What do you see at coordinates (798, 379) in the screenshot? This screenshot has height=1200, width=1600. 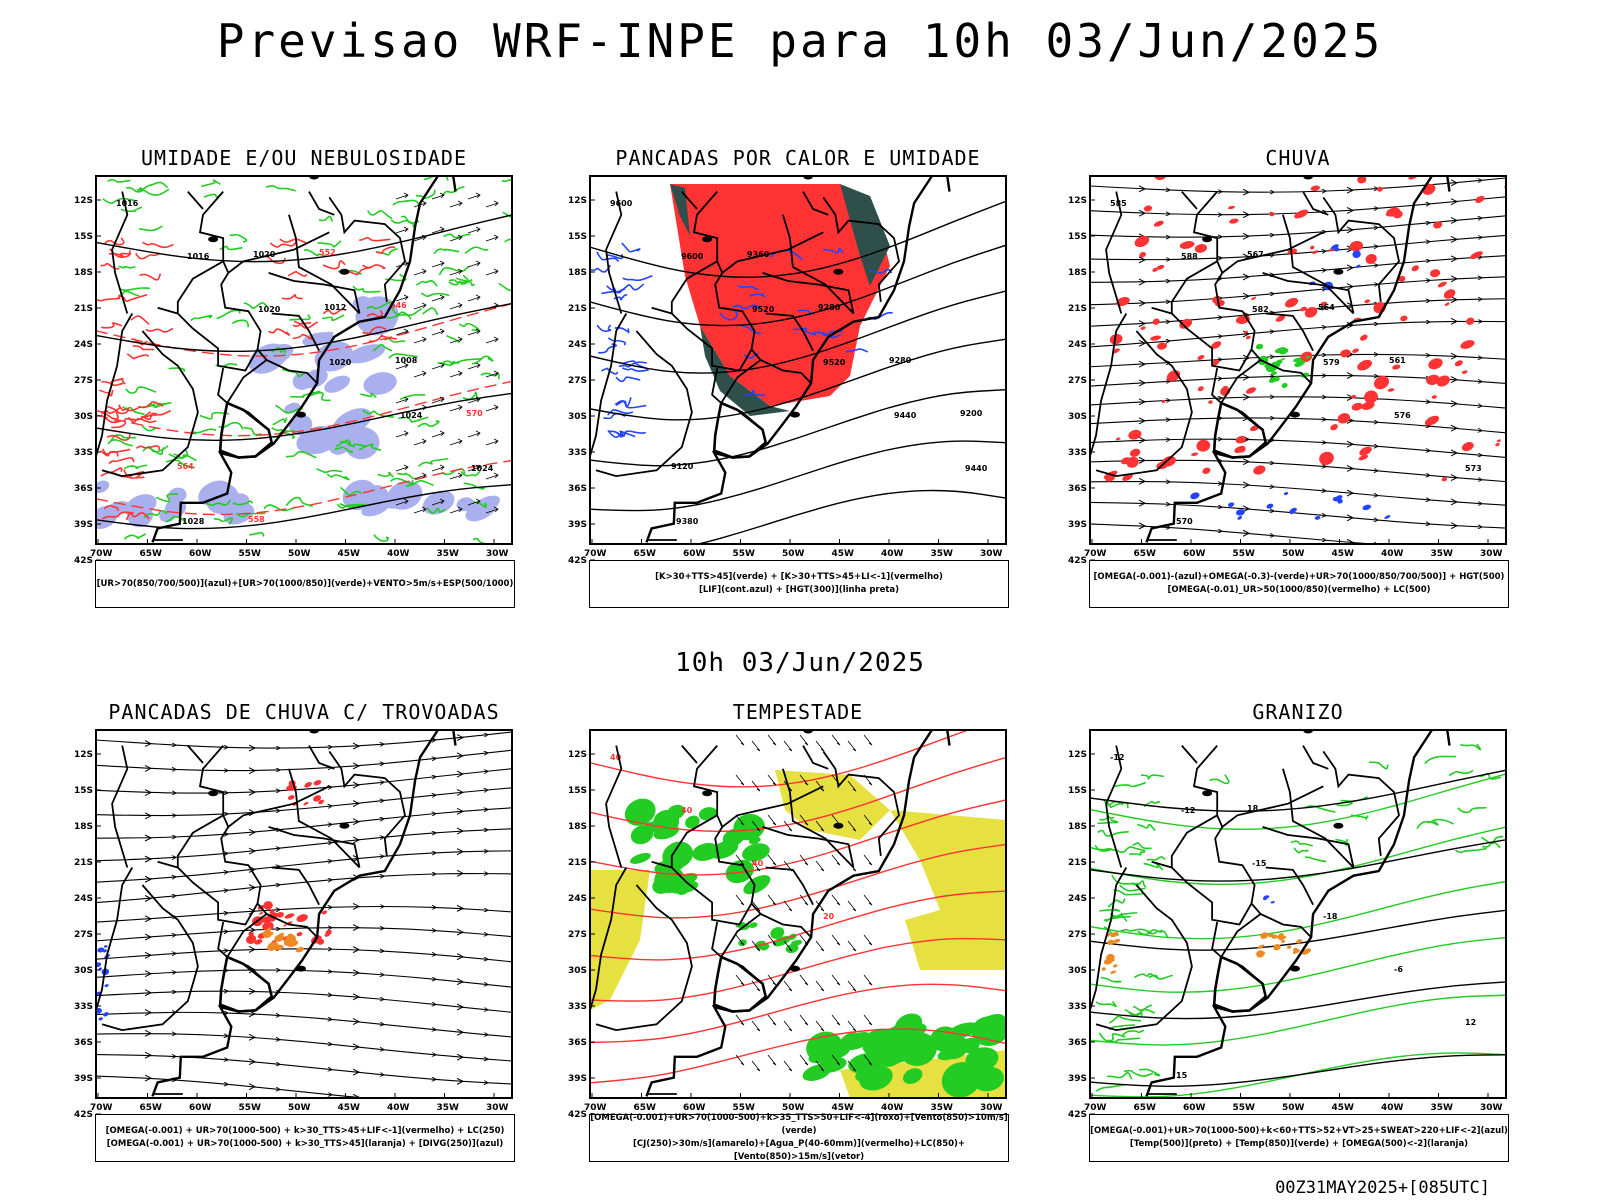 I see `height-300-contour` at bounding box center [798, 379].